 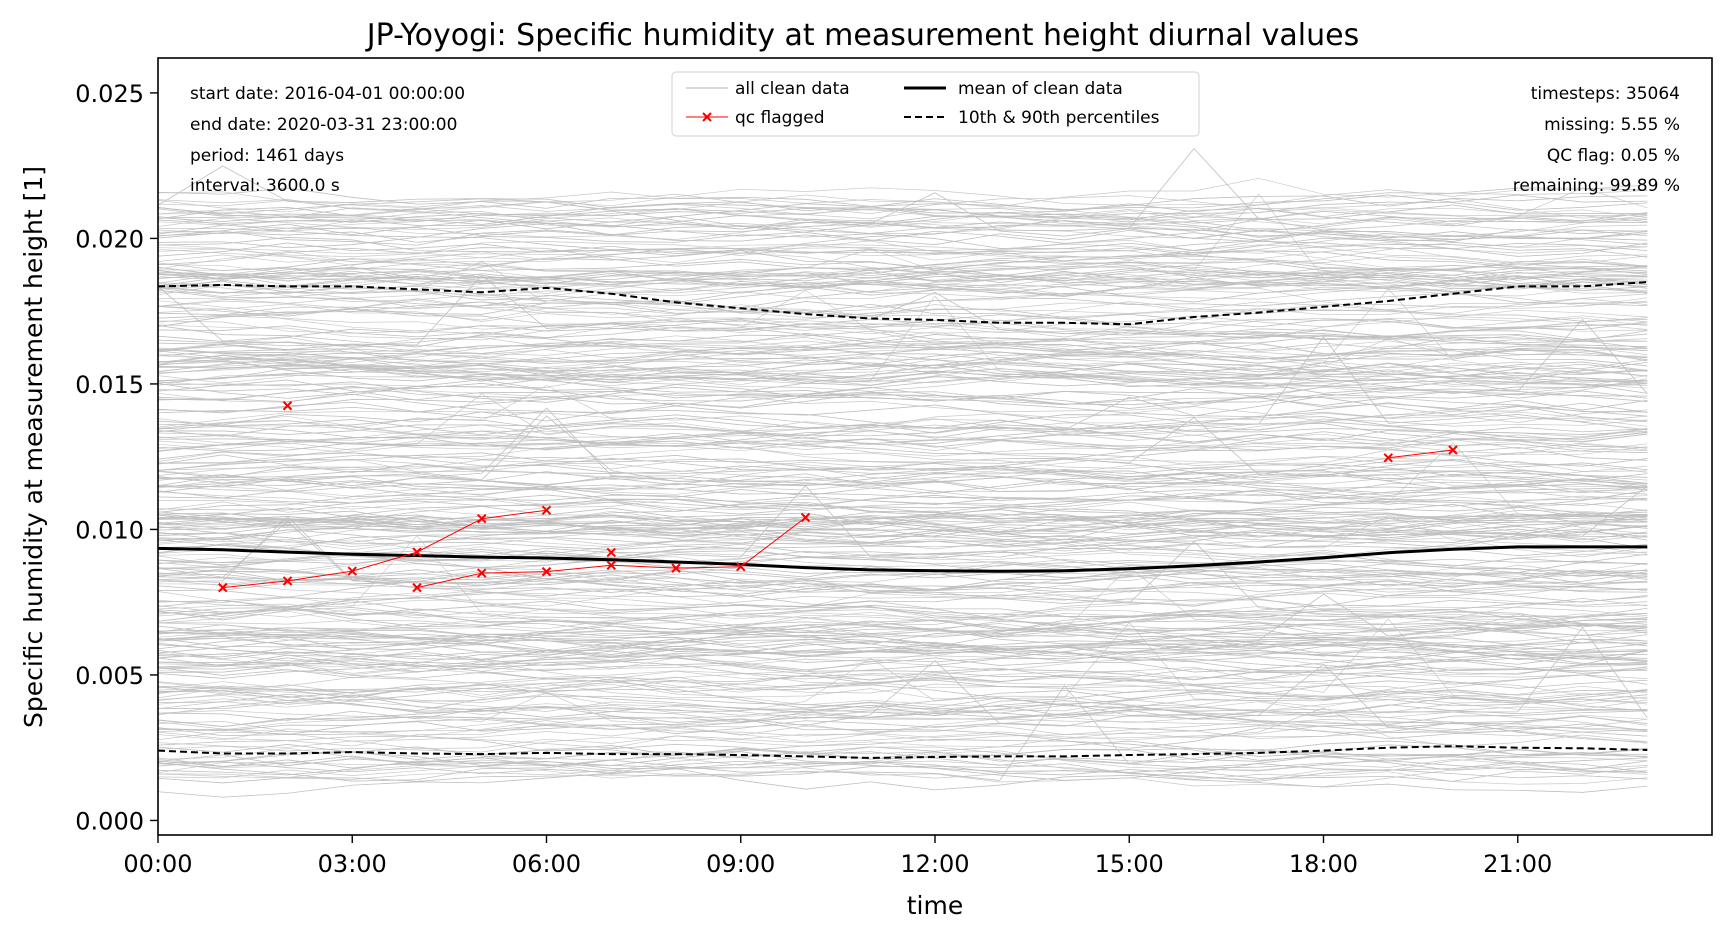 I want to click on x-tick-label: 09:00, so click(x=740, y=864).